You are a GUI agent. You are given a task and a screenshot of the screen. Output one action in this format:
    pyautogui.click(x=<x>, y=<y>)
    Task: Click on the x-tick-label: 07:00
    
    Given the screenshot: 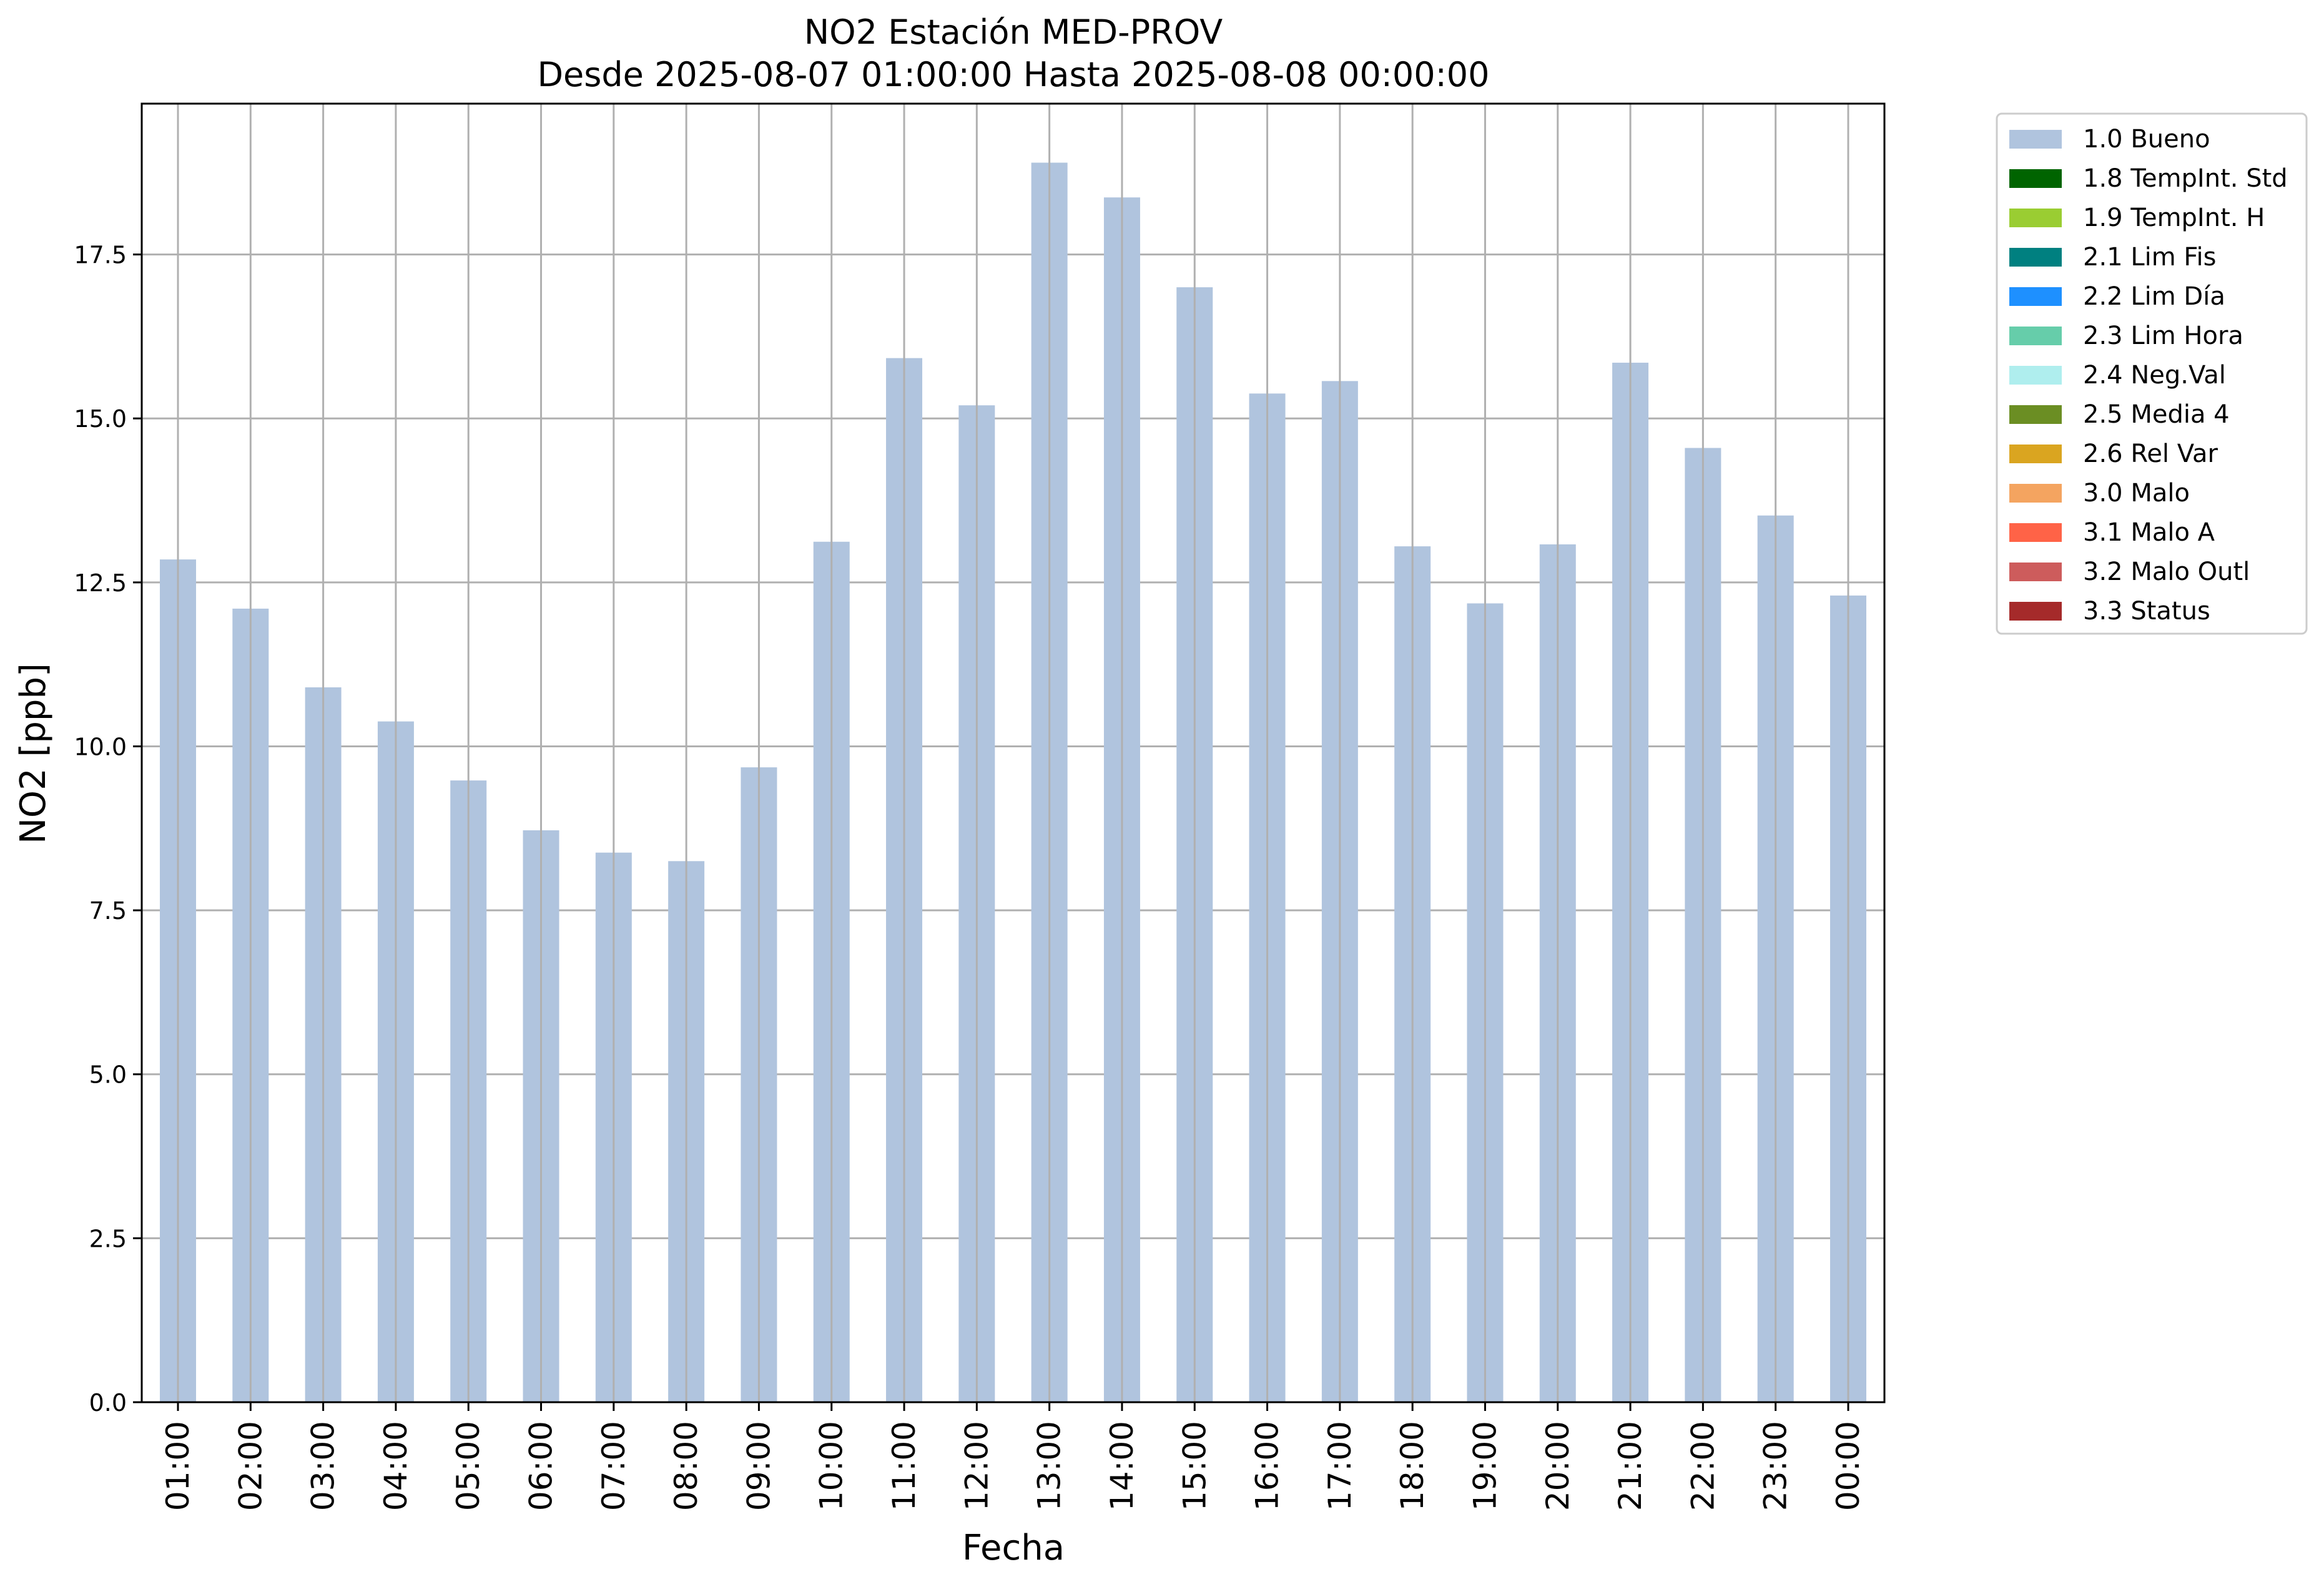 What is the action you would take?
    pyautogui.click(x=614, y=1466)
    